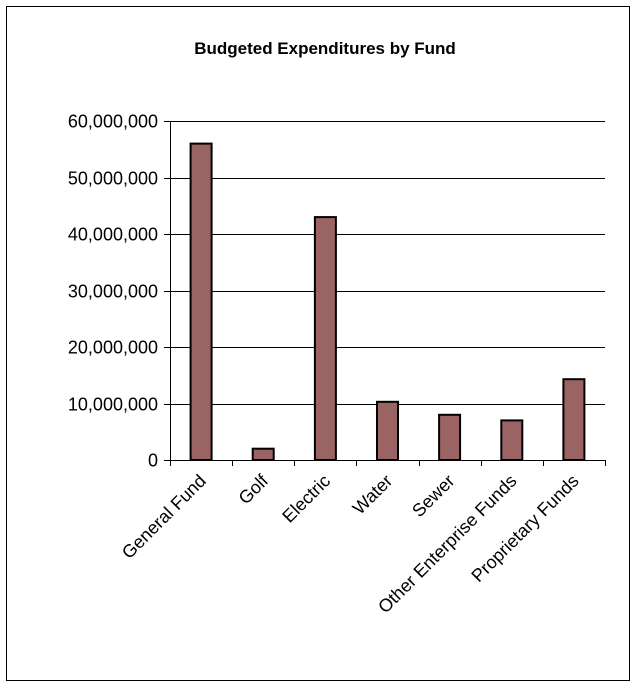 This screenshot has height=687, width=636. I want to click on y-tick-label: 20,000,000, so click(113, 348).